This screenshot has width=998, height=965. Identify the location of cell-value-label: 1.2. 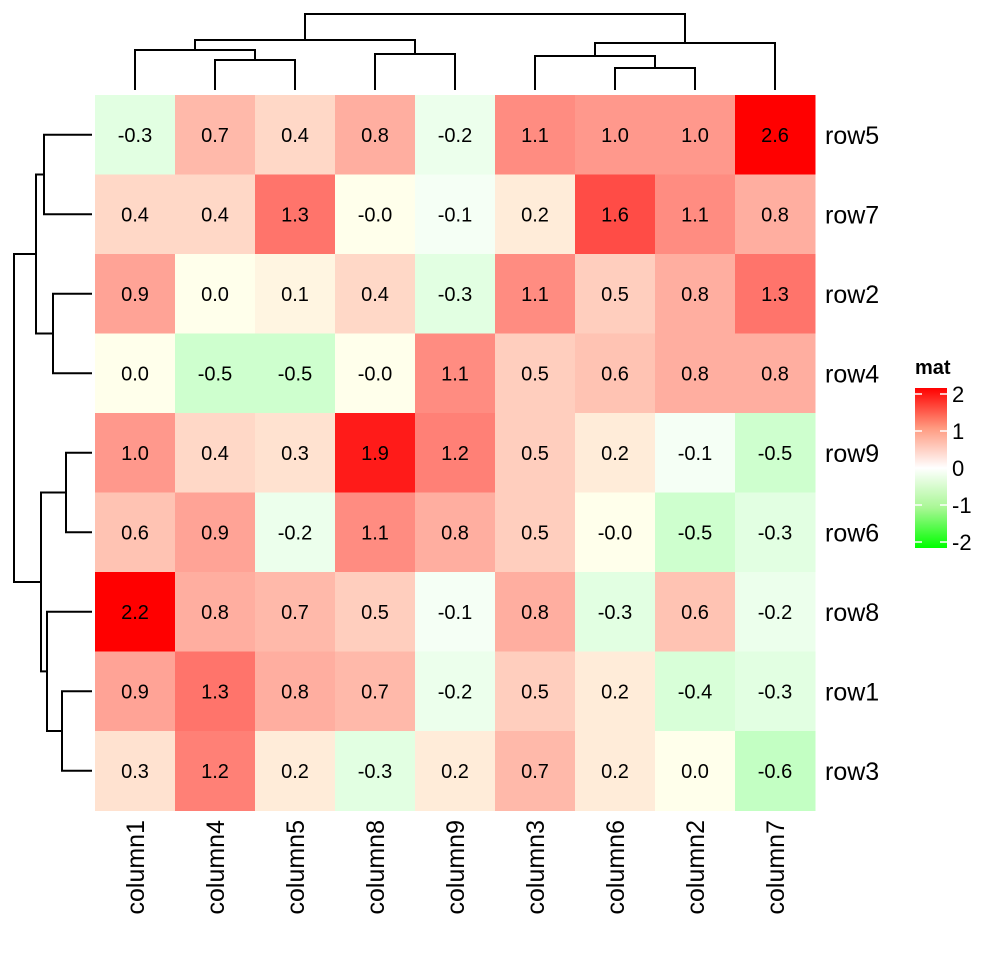
(215, 772).